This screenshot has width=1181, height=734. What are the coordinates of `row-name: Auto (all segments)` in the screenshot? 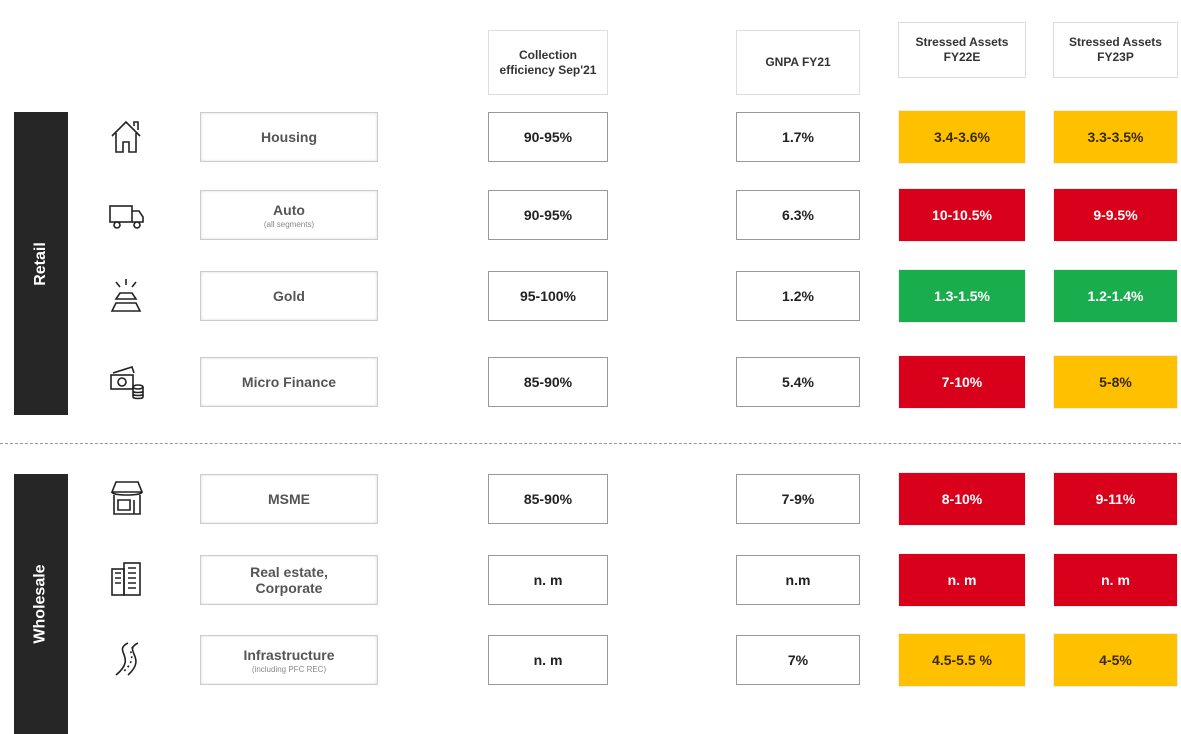 It's located at (289, 215).